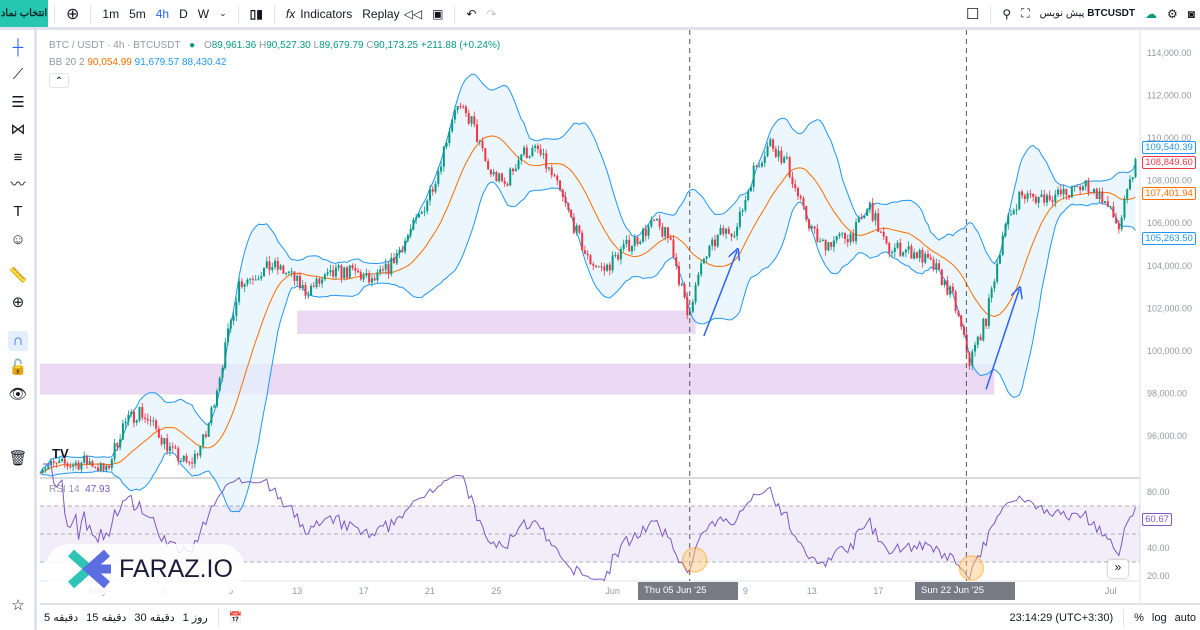 Image resolution: width=1200 pixels, height=630 pixels. What do you see at coordinates (1185, 617) in the screenshot?
I see `auto-toggle: auto` at bounding box center [1185, 617].